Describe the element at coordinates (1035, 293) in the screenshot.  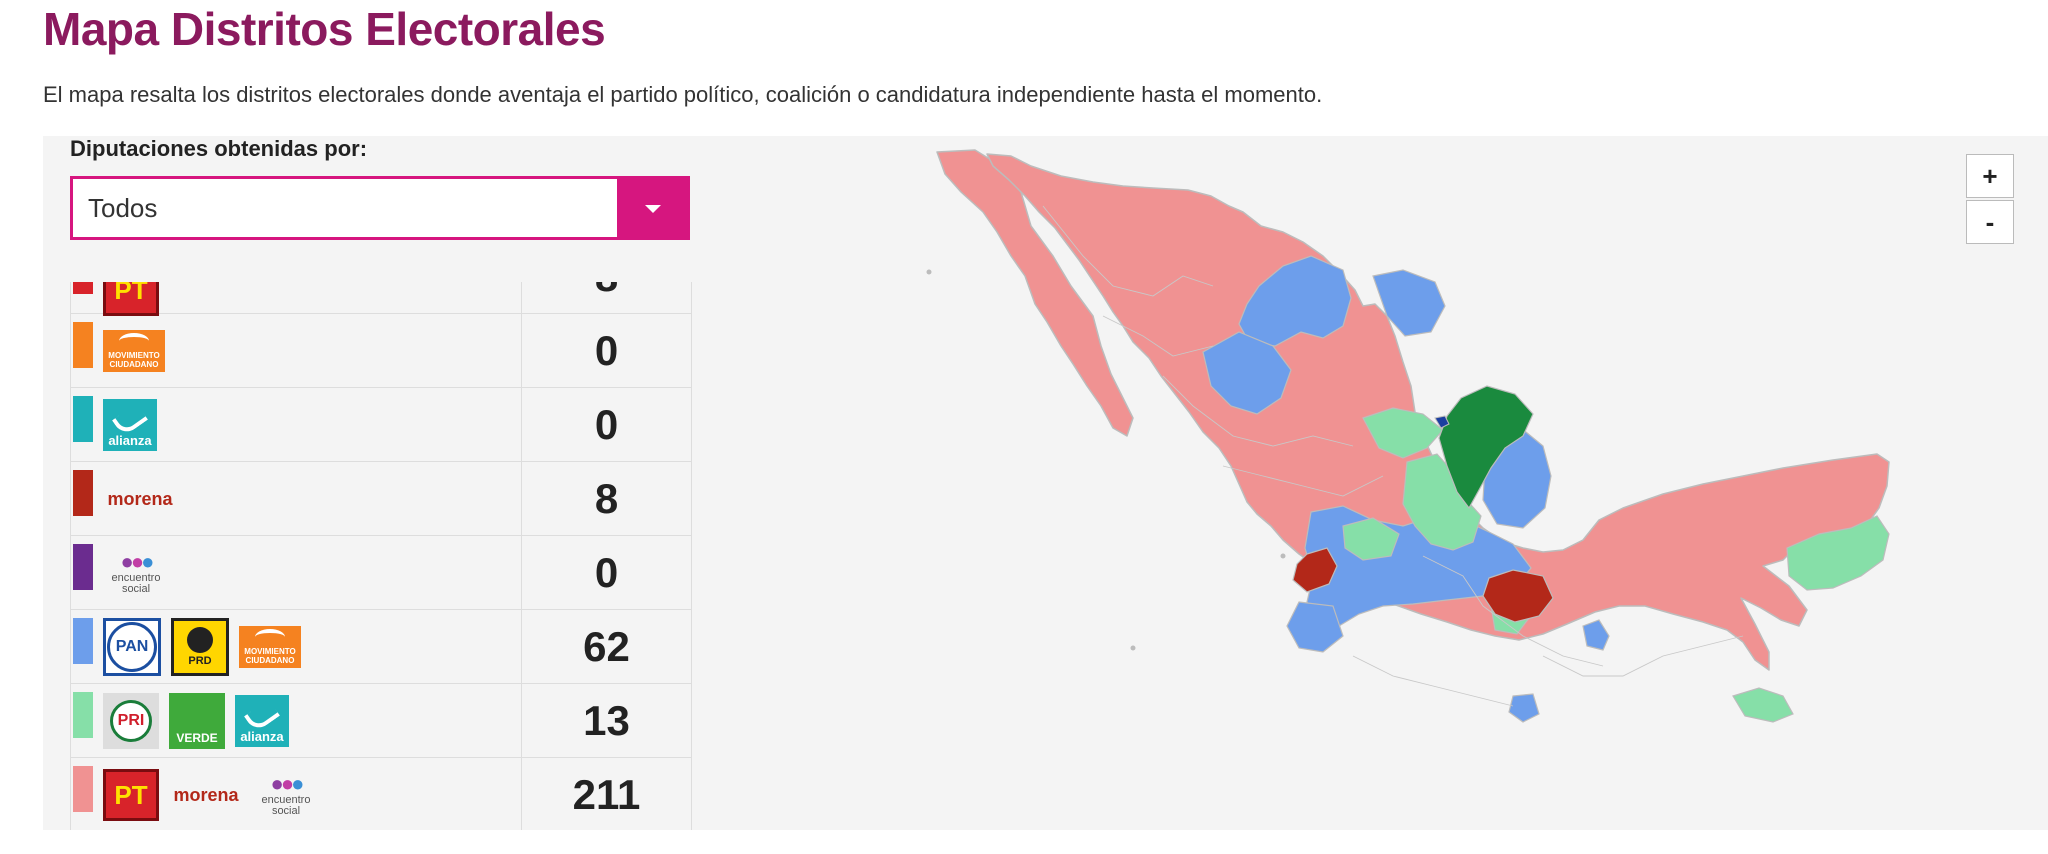
I see `baja-california` at that location.